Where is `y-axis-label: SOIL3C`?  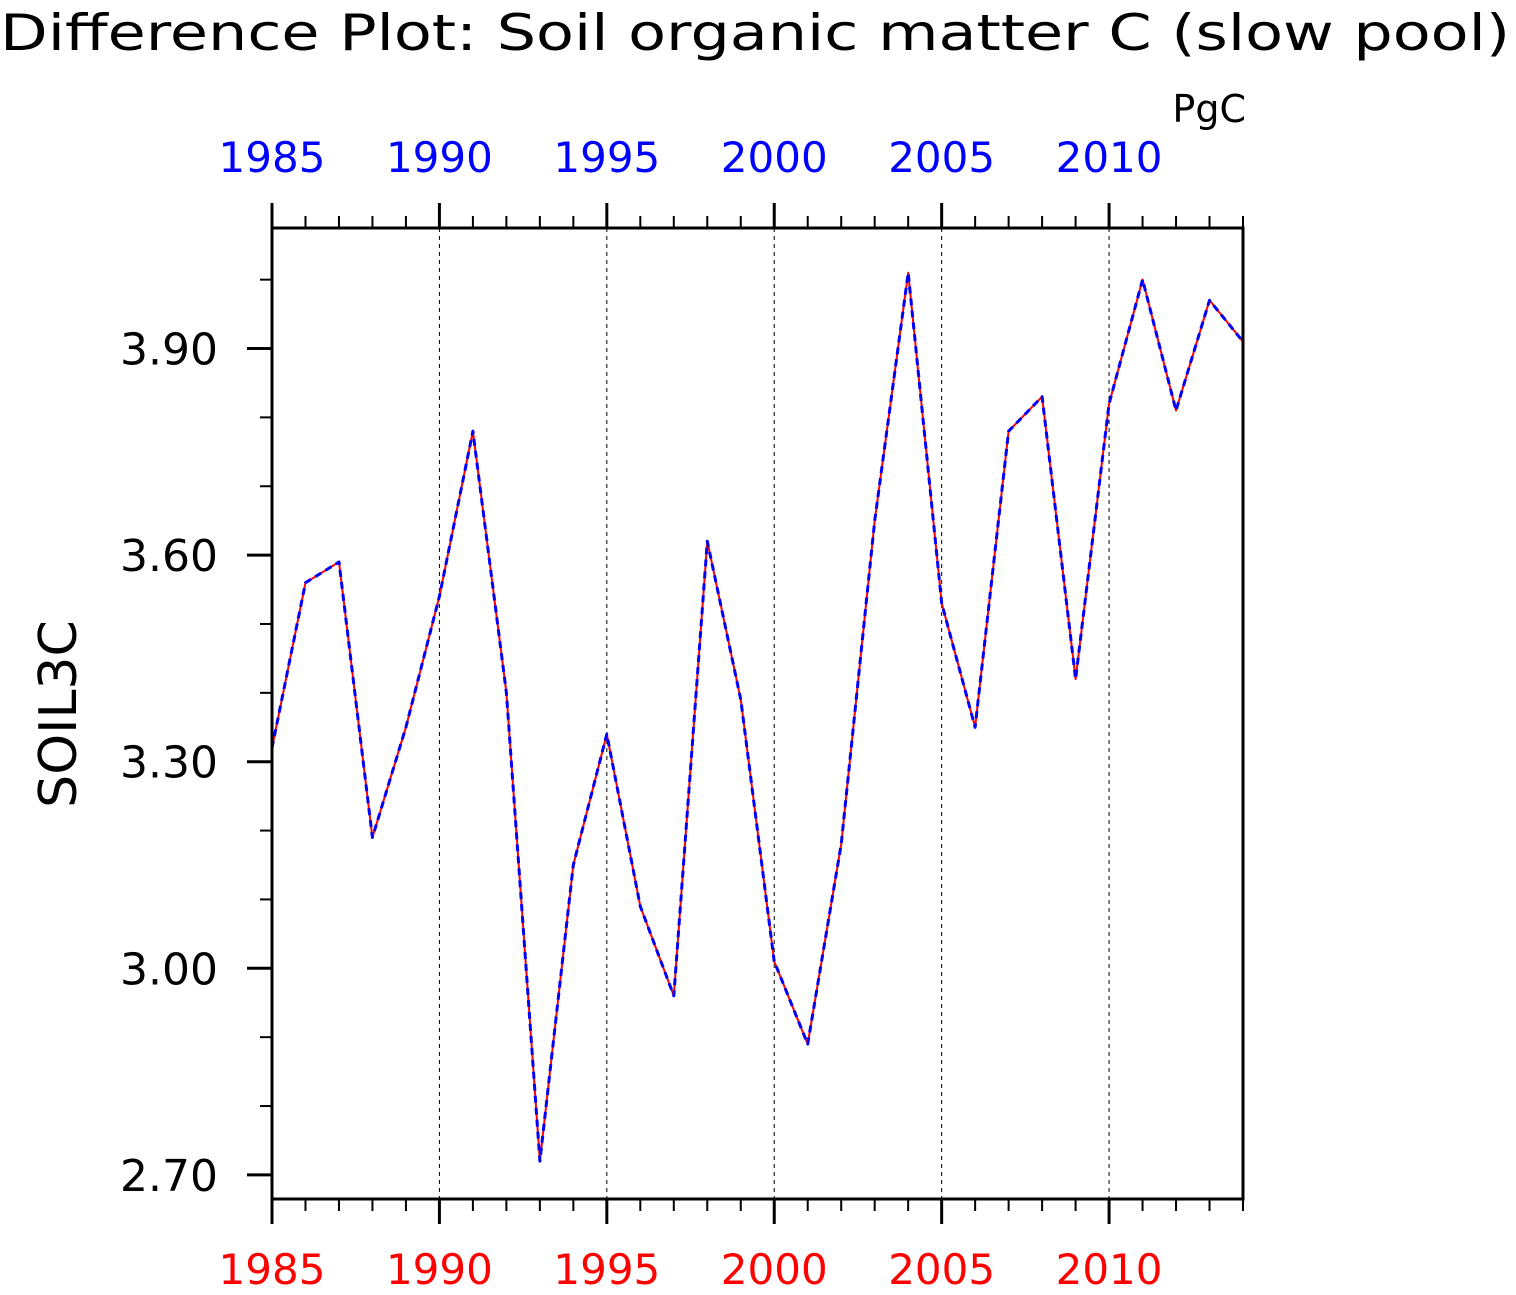
y-axis-label: SOIL3C is located at coordinates (59, 714).